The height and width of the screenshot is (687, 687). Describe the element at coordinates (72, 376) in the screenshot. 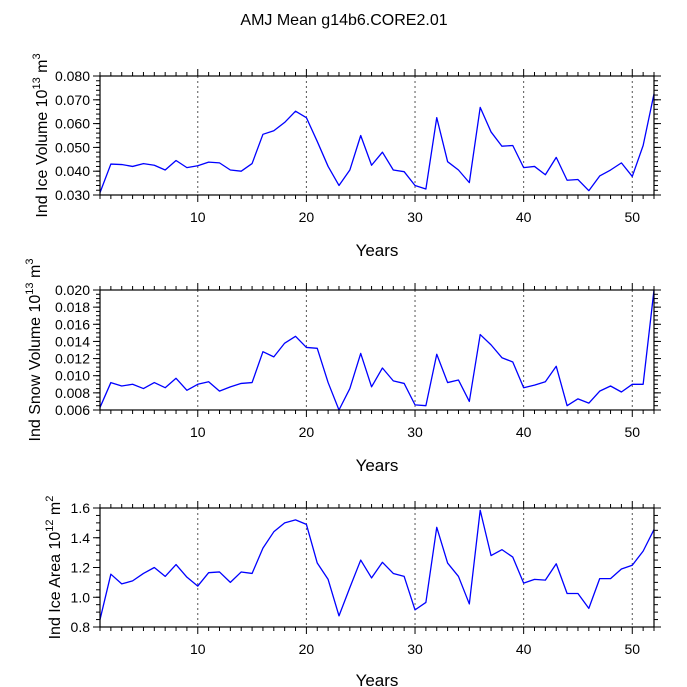

I see `y-tick-label: 0.010` at that location.